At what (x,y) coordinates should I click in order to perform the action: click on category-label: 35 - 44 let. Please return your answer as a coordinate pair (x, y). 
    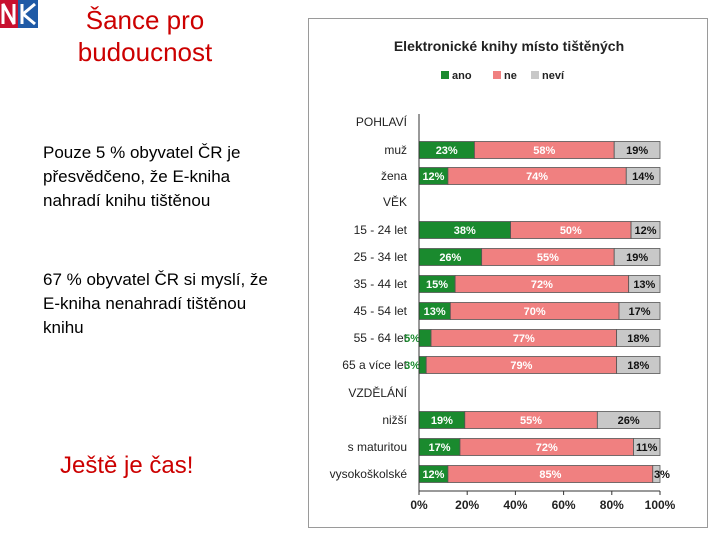
    Looking at the image, I should click on (381, 284).